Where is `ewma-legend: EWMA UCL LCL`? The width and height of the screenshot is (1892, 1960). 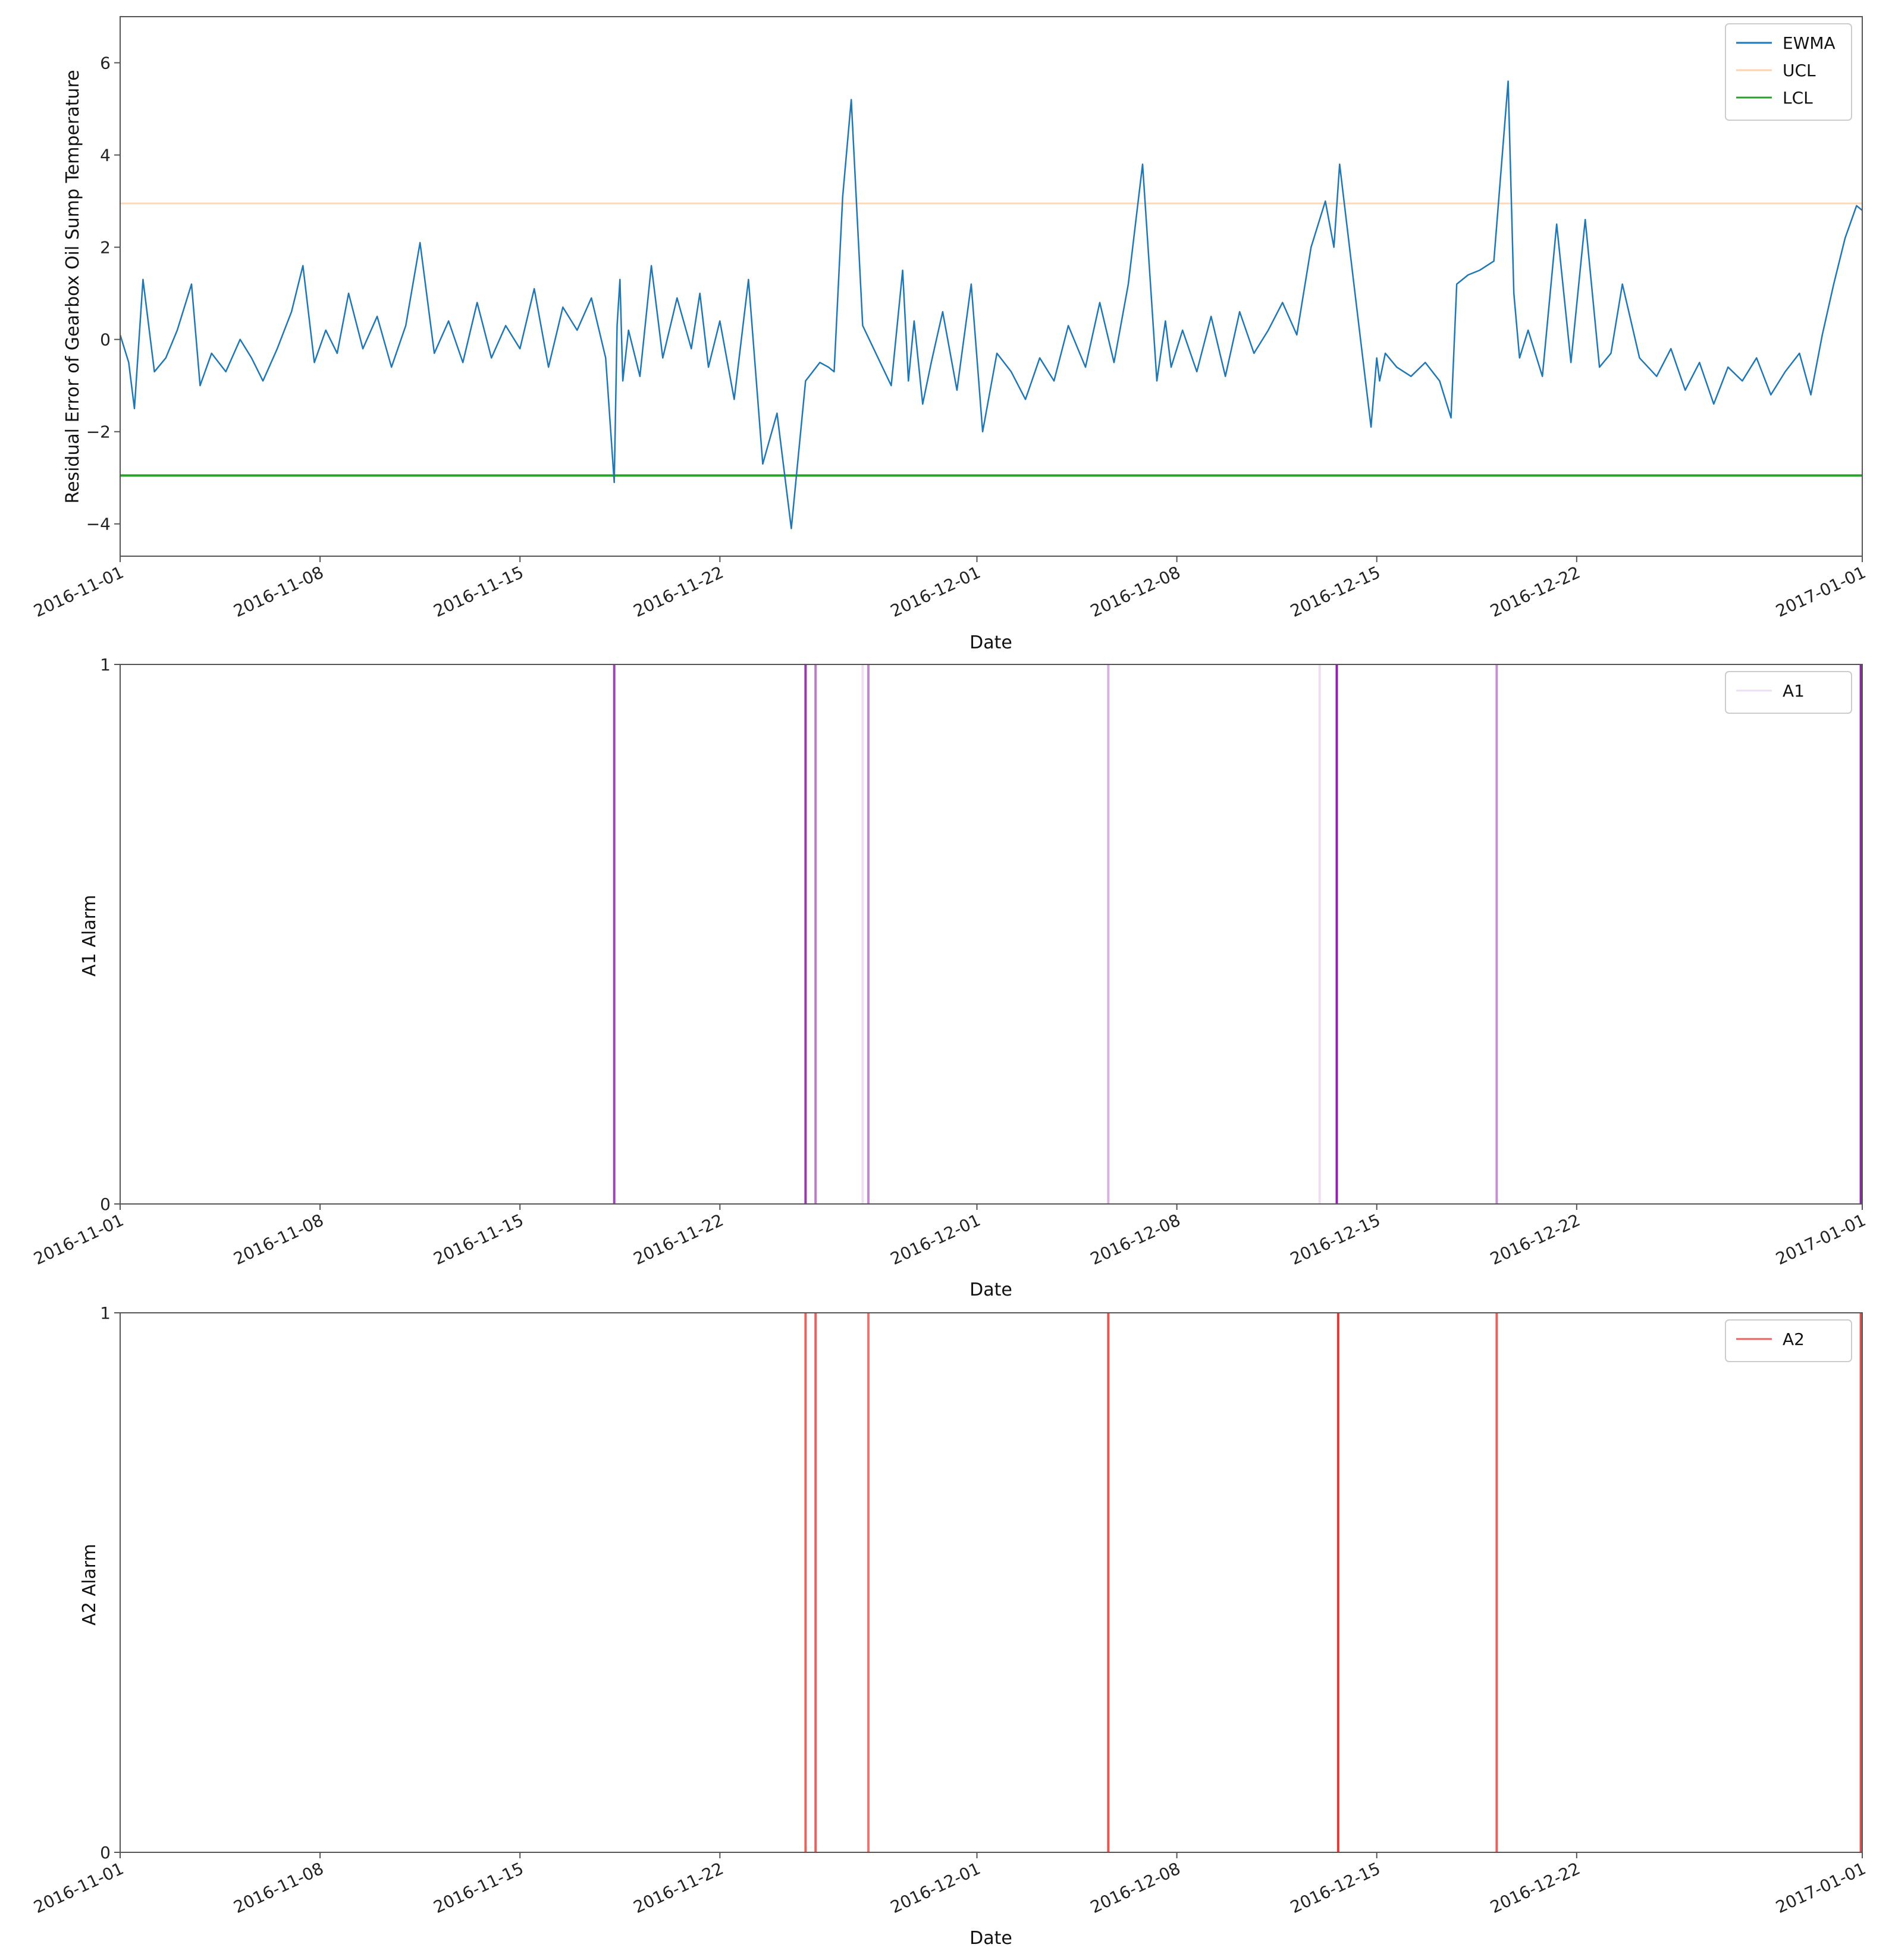
ewma-legend: EWMA UCL LCL is located at coordinates (1788, 72).